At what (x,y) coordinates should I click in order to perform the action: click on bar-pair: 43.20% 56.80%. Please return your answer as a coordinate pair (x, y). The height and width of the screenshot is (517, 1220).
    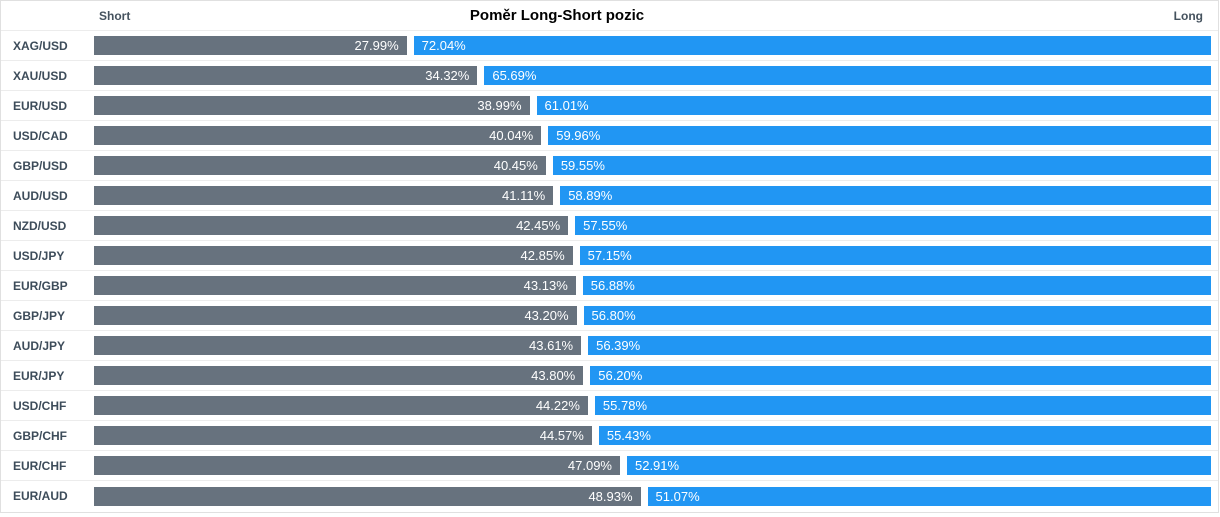
    Looking at the image, I should click on (652, 315).